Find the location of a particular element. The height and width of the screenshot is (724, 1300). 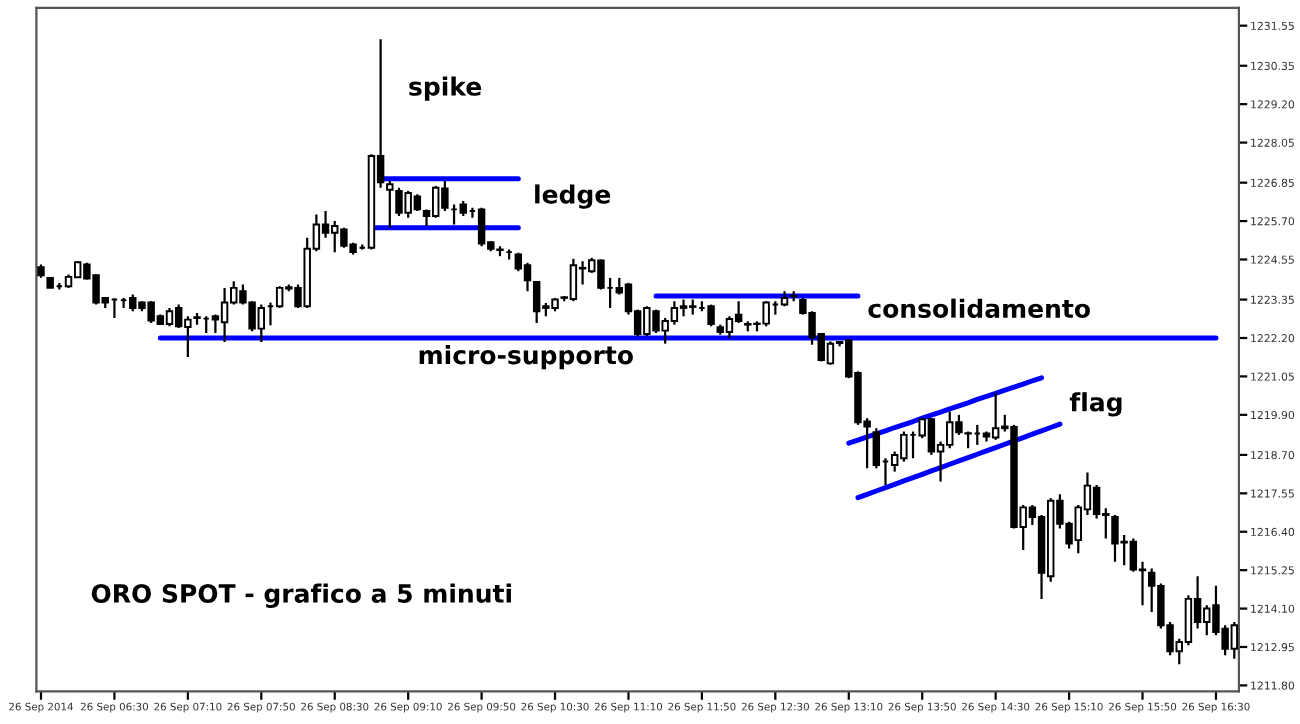

annotation: flag is located at coordinates (1095, 404).